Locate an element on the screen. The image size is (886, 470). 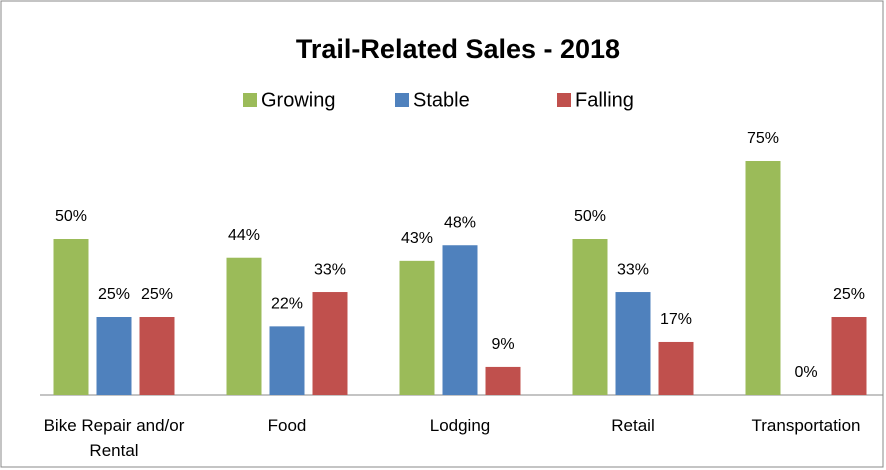
x-tick-label: Food is located at coordinates (287, 425).